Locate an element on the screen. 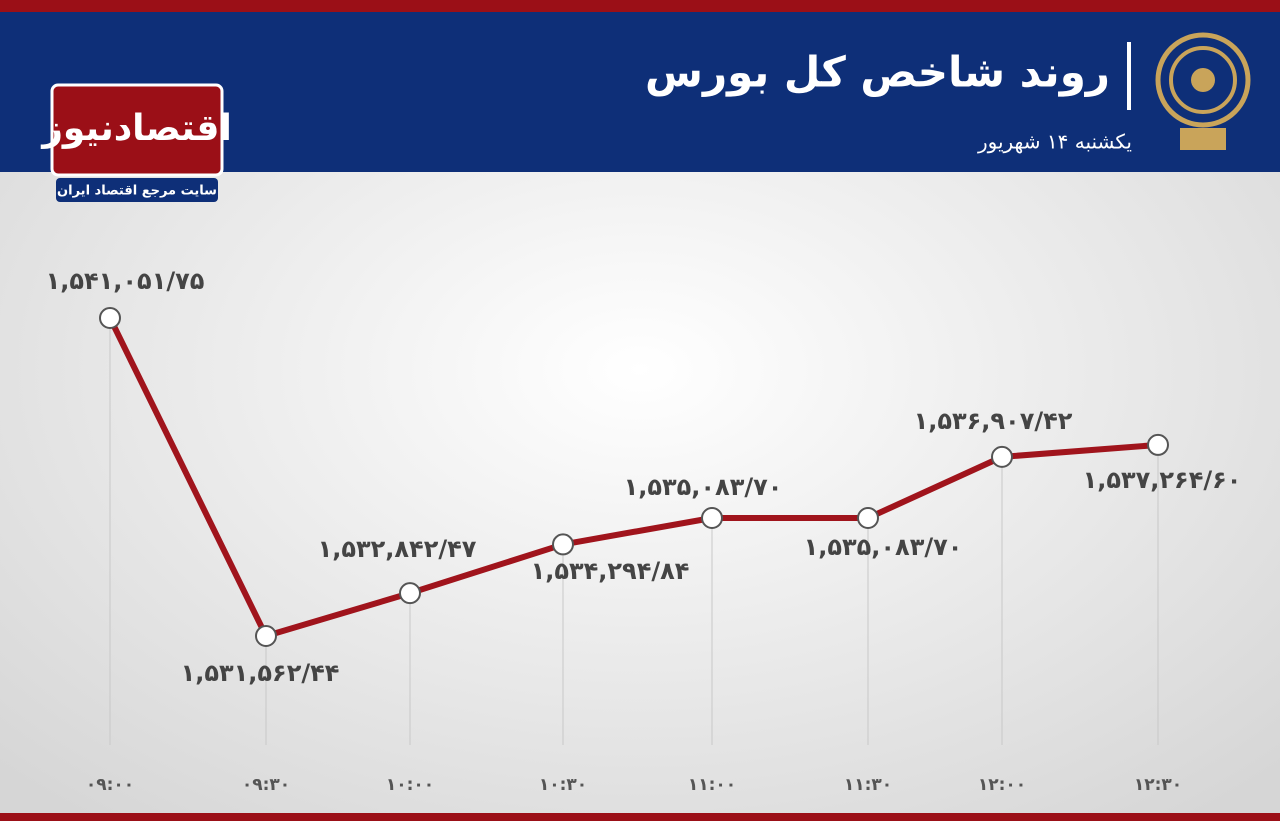 The image size is (1280, 825). x-tick-label: ۱۱:۰۰ is located at coordinates (712, 785).